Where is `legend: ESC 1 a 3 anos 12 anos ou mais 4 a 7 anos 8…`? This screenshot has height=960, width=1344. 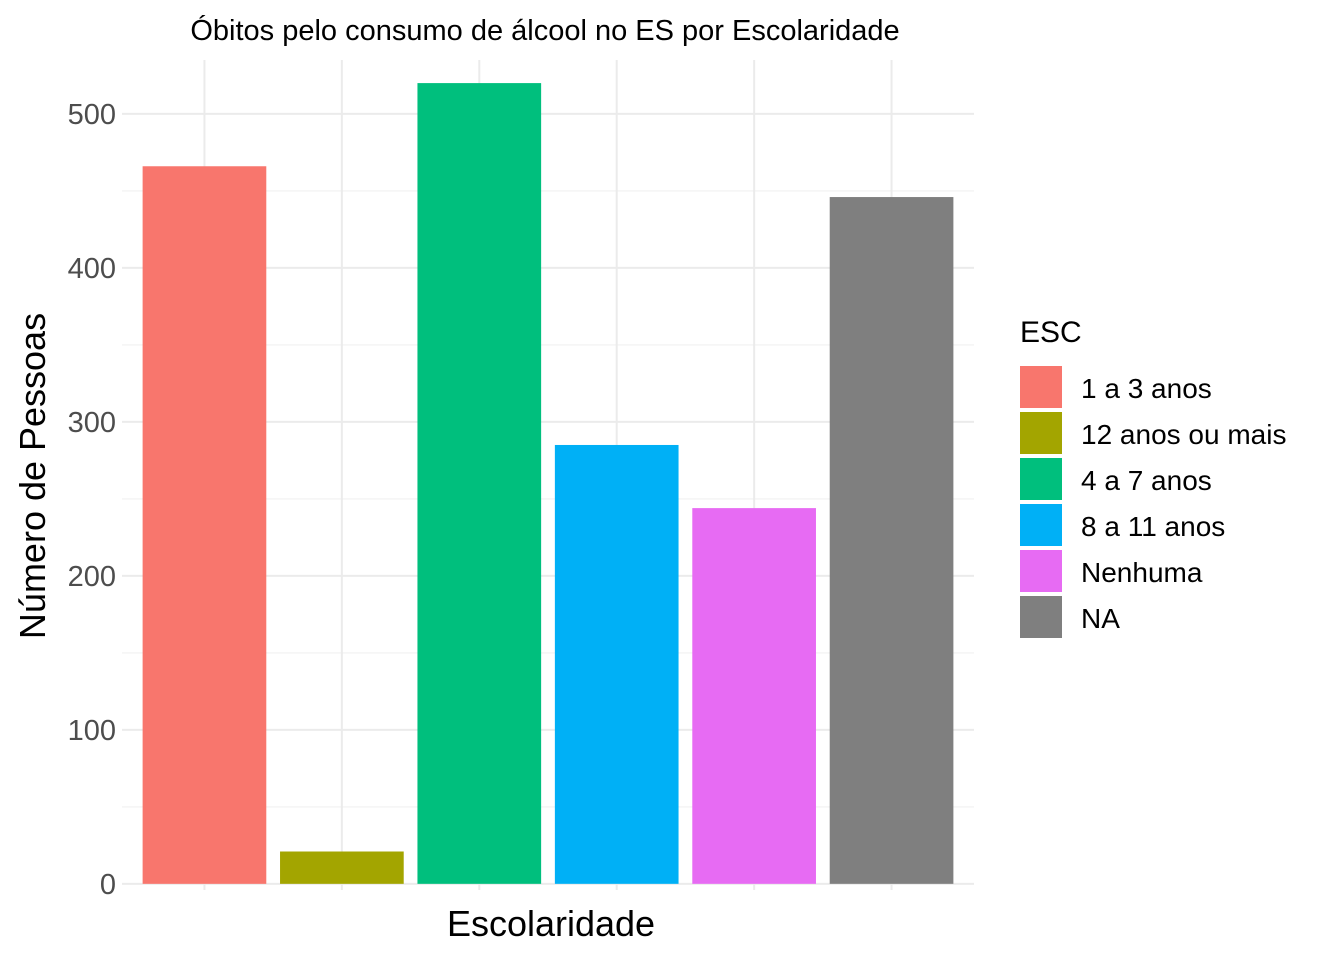
legend: ESC 1 a 3 anos 12 anos ou mais 4 a 7 anos 8… is located at coordinates (1153, 477).